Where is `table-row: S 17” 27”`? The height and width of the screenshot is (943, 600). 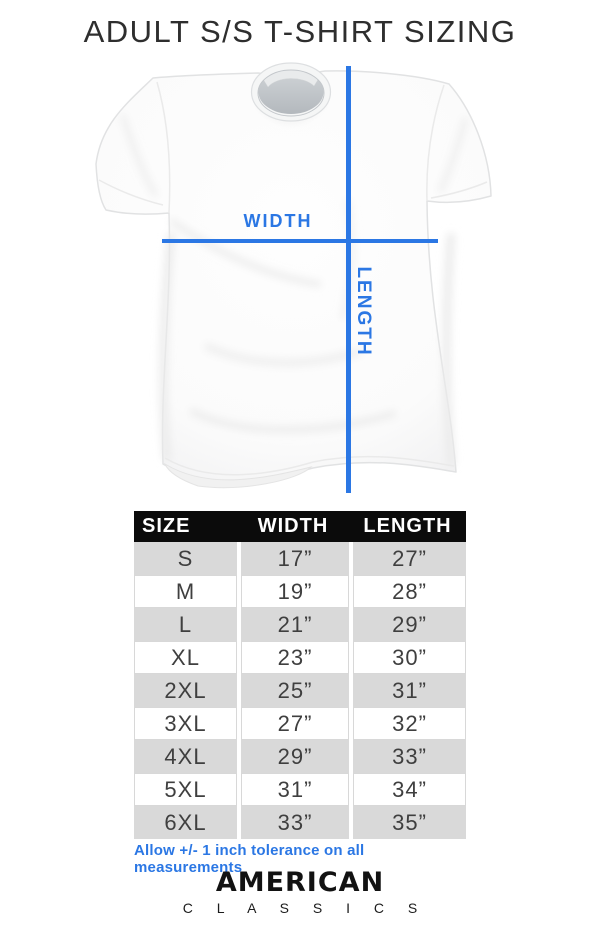
table-row: S 17” 27” is located at coordinates (300, 558).